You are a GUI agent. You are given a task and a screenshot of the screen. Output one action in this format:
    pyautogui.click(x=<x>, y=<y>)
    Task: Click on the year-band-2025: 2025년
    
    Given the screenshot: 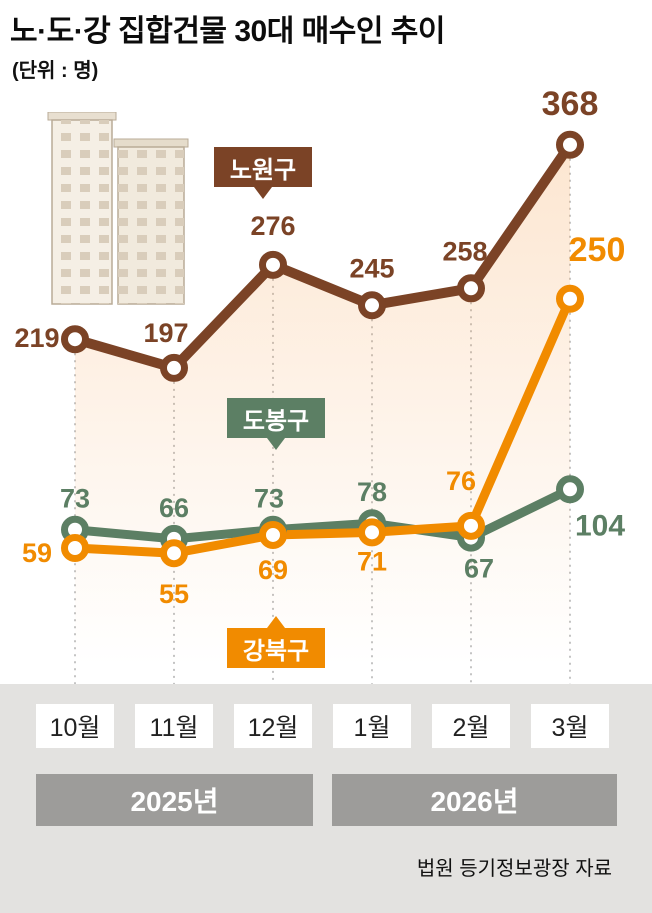 What is the action you would take?
    pyautogui.click(x=174, y=800)
    